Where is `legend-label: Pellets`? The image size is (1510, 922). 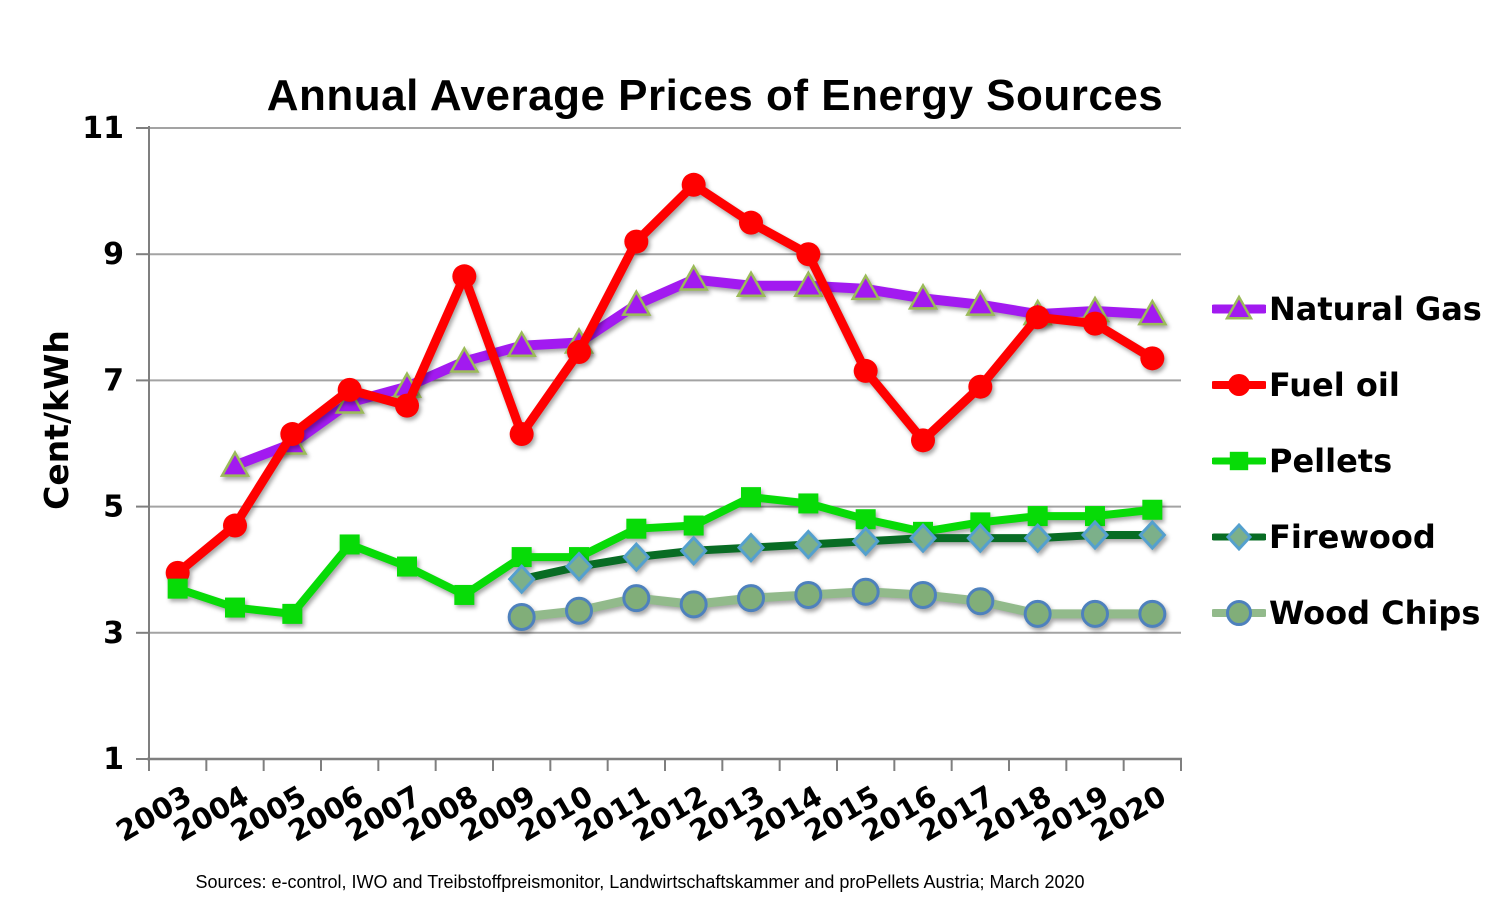 legend-label: Pellets is located at coordinates (1331, 461).